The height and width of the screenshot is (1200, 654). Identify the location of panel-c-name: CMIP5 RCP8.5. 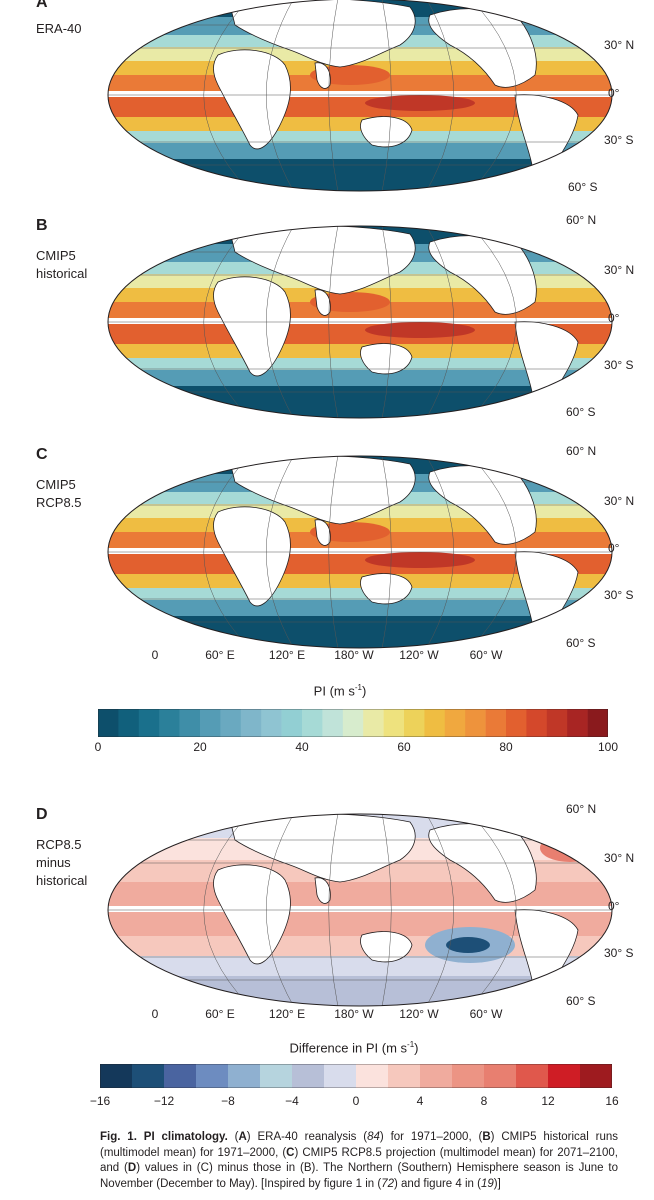
(59, 494).